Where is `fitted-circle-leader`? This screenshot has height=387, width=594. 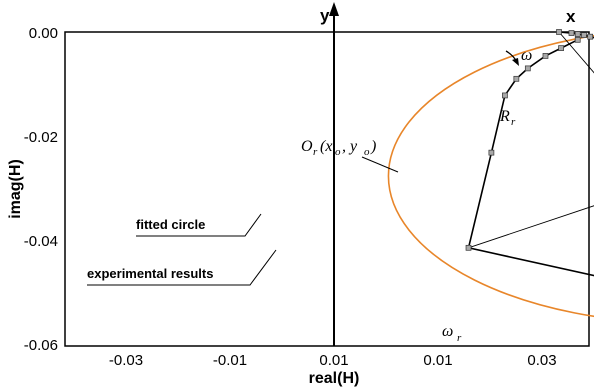 fitted-circle-leader is located at coordinates (199, 225).